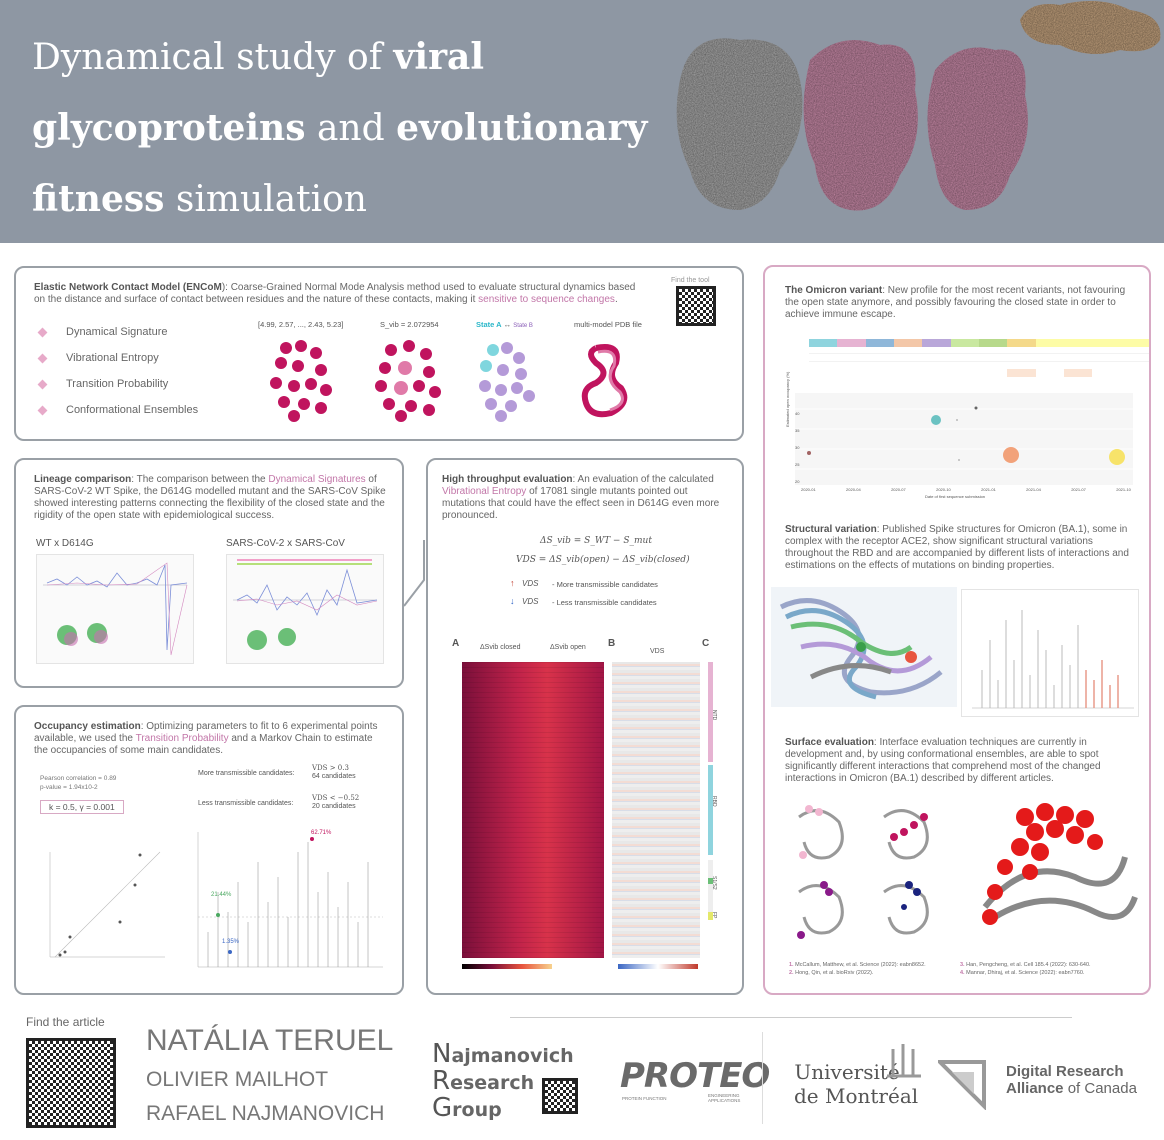  What do you see at coordinates (301, 324) in the screenshot?
I see `signature-vector-label: [4.99, 2.57, ..., 2.43, 5.23]` at bounding box center [301, 324].